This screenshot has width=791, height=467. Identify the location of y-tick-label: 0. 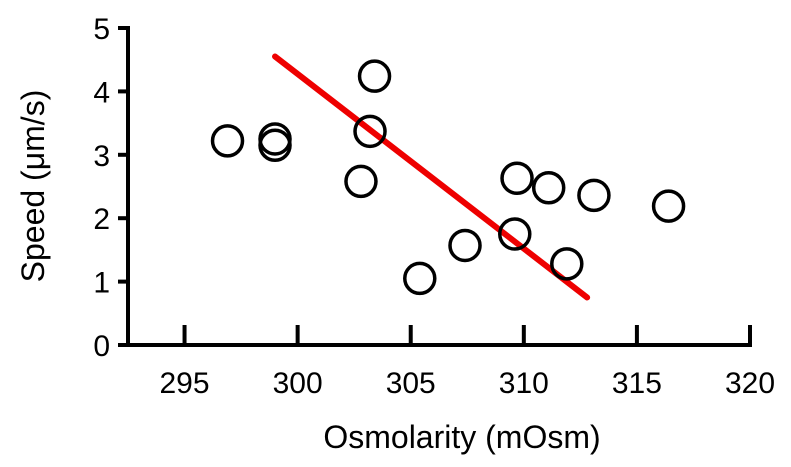
(101, 346).